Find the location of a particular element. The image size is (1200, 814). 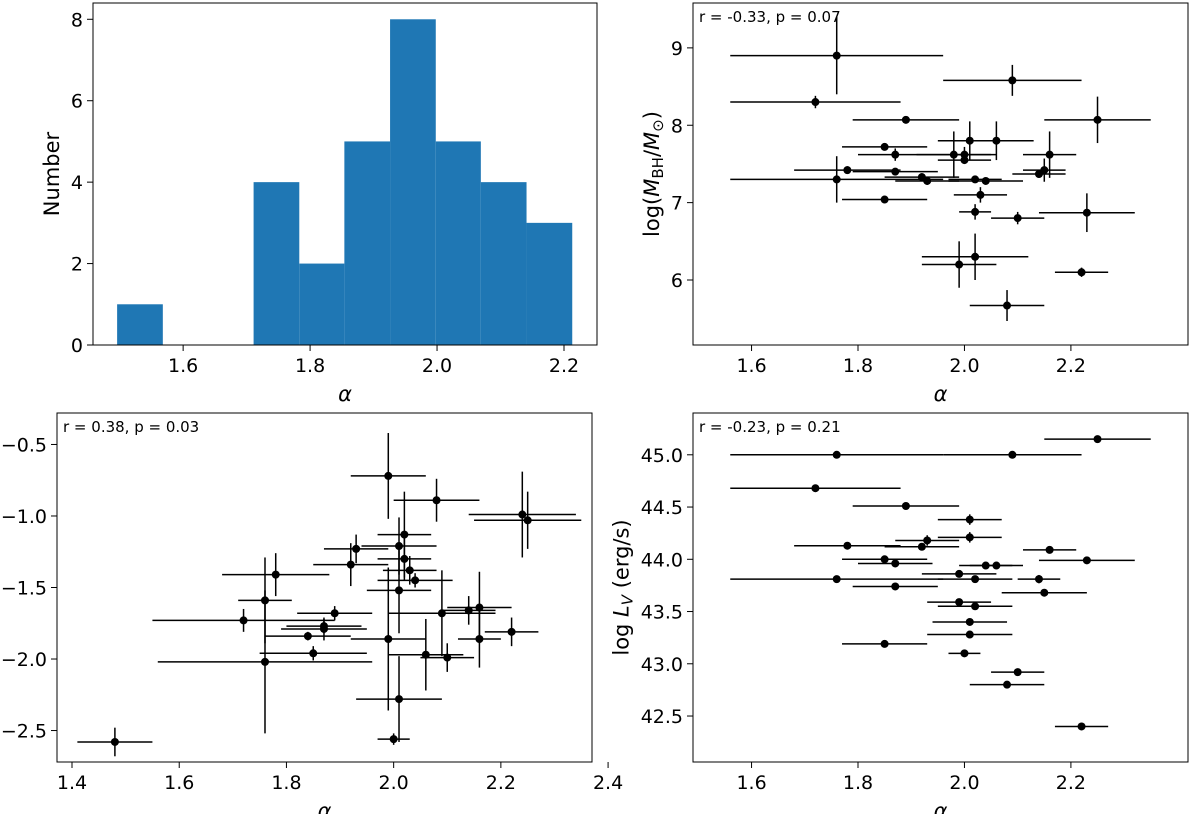

y-tick-label: 9 is located at coordinates (677, 49).